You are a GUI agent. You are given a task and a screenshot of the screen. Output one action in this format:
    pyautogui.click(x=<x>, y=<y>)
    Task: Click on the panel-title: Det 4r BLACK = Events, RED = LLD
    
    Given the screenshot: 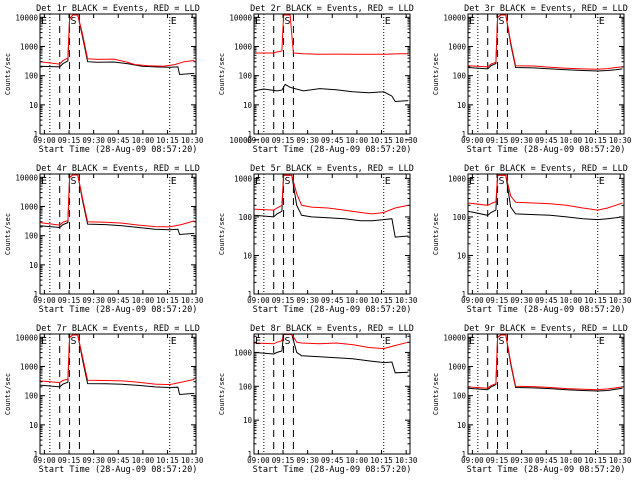 What is the action you would take?
    pyautogui.click(x=118, y=169)
    